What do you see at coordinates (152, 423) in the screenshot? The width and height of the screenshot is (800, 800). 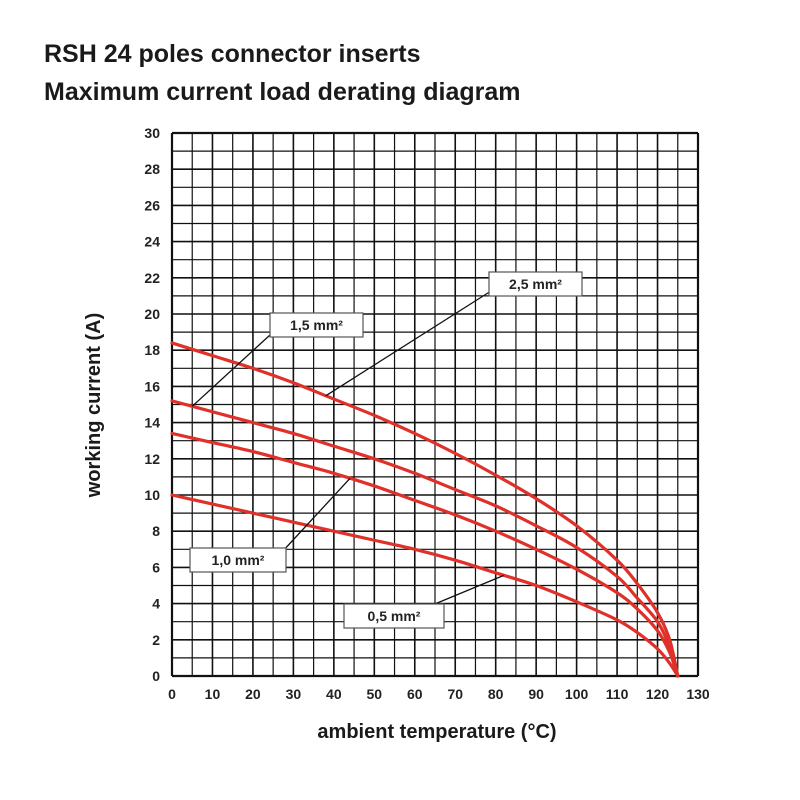 I see `y-tick-label: 14` at bounding box center [152, 423].